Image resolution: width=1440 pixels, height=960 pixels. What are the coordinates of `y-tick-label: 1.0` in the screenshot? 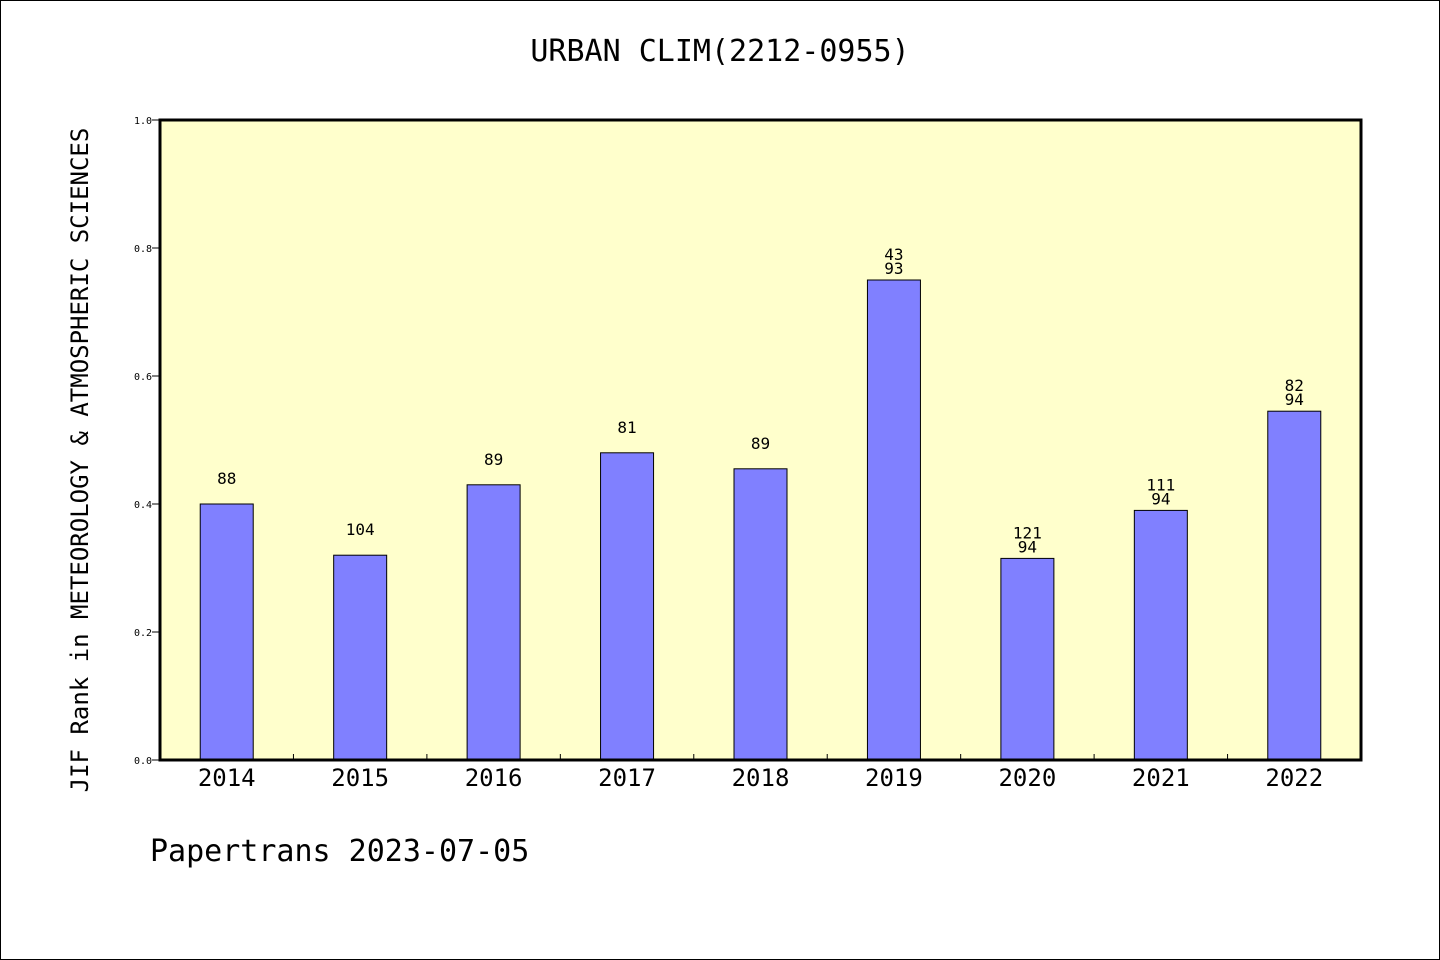 It's located at (143, 121).